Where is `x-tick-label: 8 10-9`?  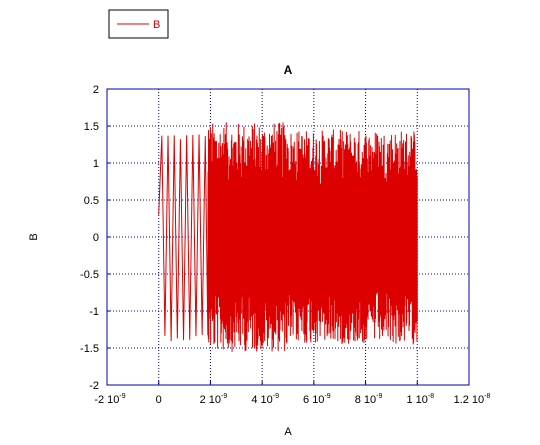
x-tick-label: 8 10-9 is located at coordinates (369, 399).